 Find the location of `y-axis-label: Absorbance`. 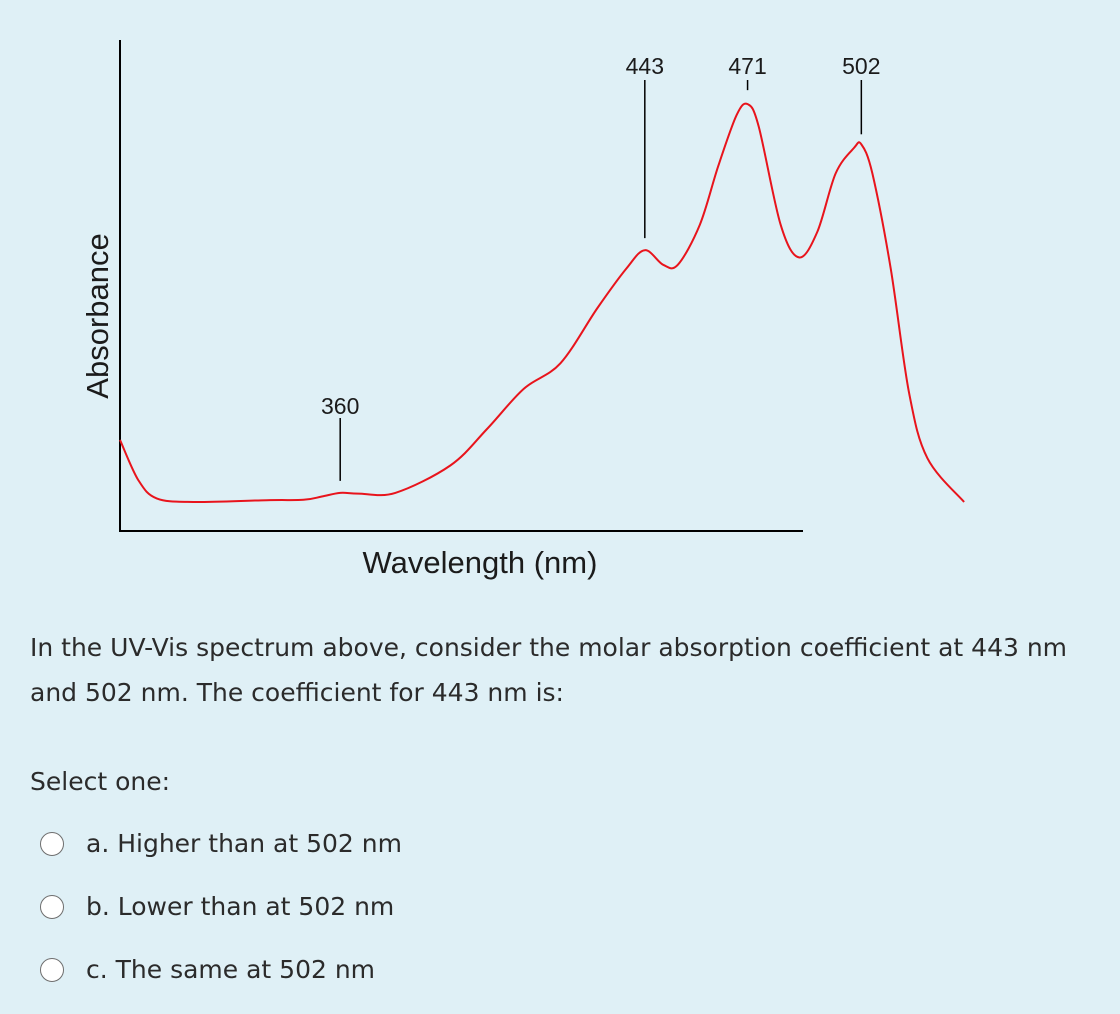

y-axis-label: Absorbance is located at coordinates (97, 315).